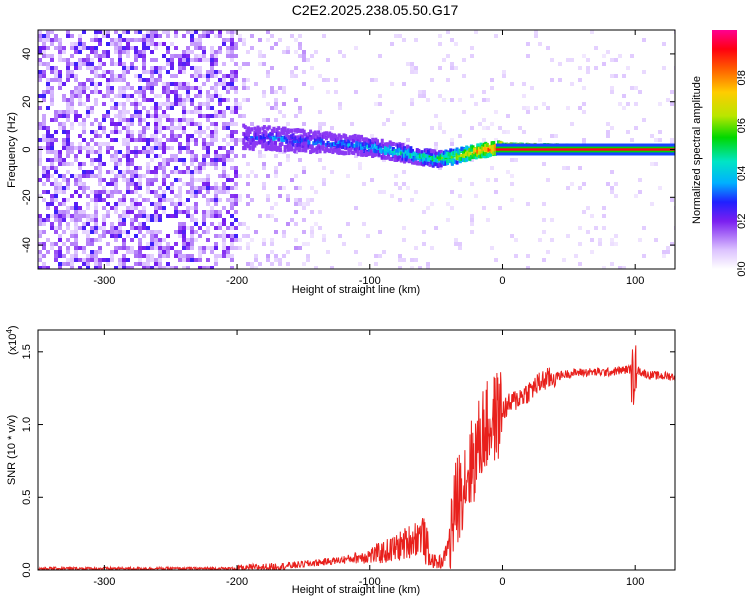  I want to click on snr-scale-base: (x10, so click(13, 344).